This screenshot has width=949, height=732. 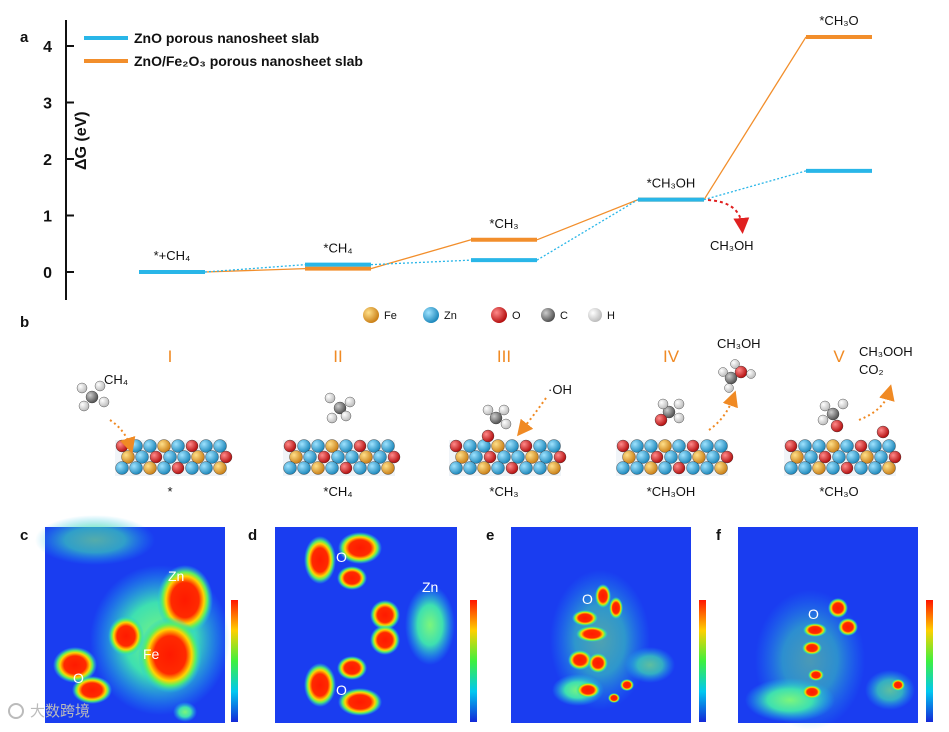 What do you see at coordinates (929, 661) in the screenshot?
I see `colorbar-f` at bounding box center [929, 661].